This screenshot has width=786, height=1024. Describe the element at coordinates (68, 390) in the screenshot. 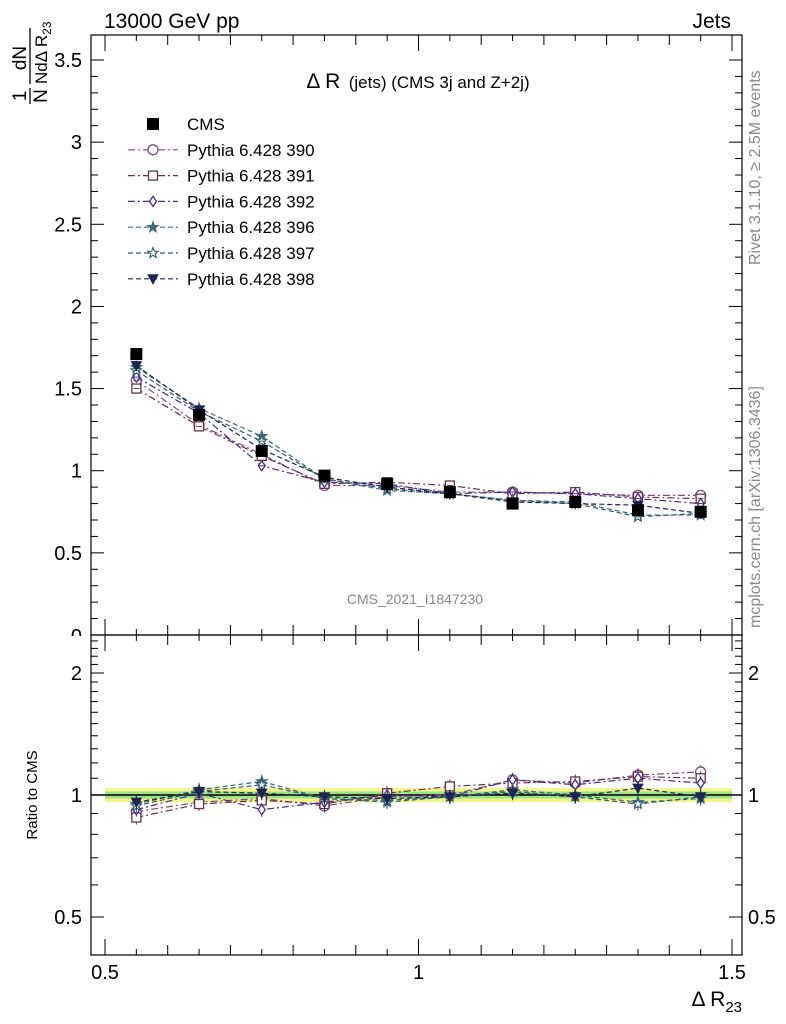

I see `main-y-tick-label: 1.5` at that location.